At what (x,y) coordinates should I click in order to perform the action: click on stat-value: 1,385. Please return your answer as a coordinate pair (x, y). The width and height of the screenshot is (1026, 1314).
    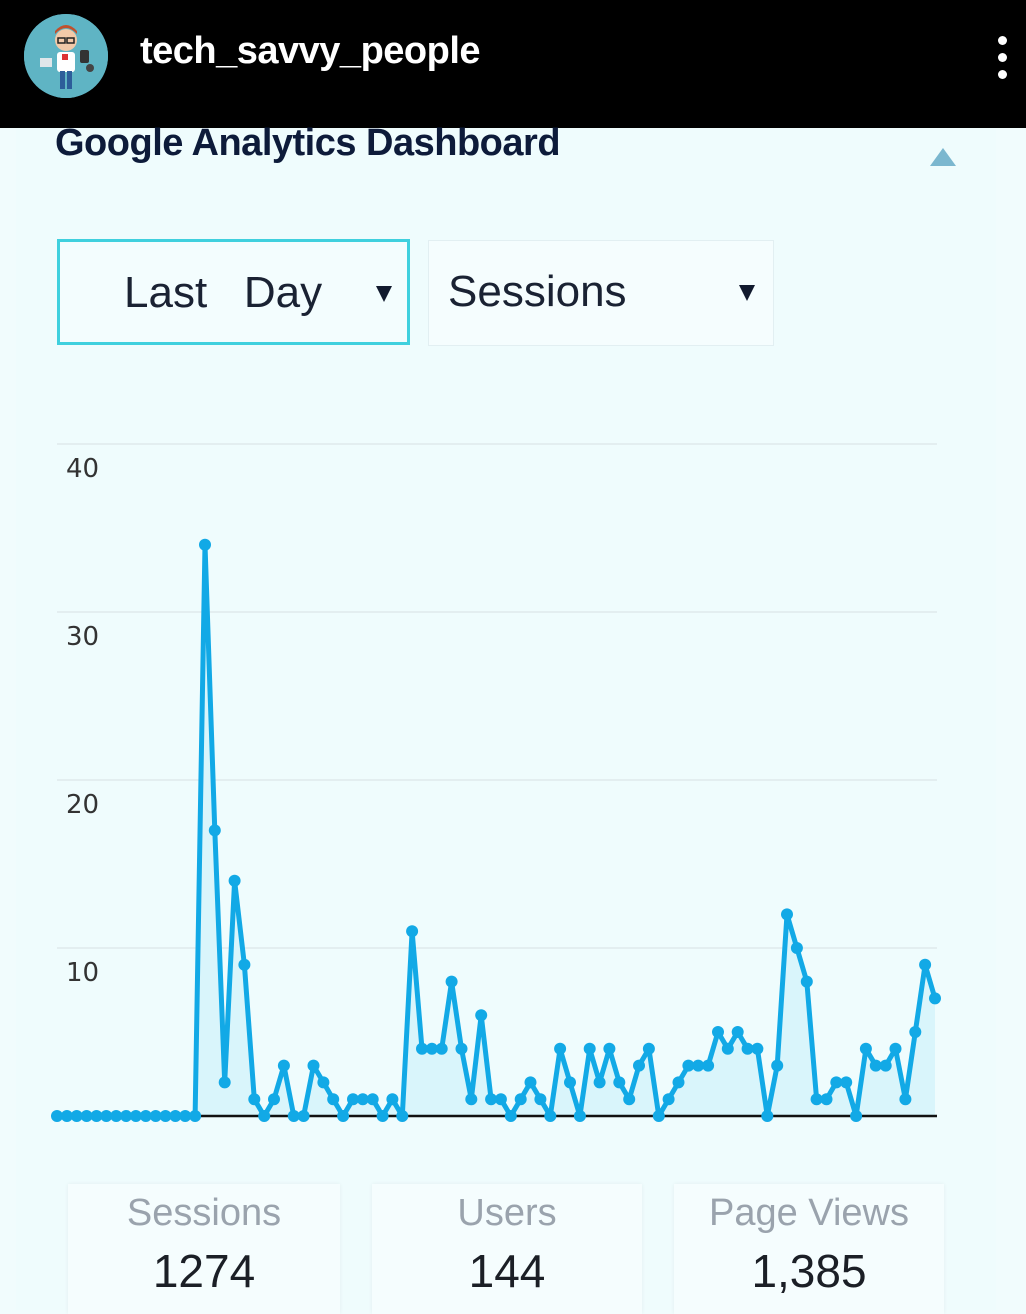
    Looking at the image, I should click on (809, 1271).